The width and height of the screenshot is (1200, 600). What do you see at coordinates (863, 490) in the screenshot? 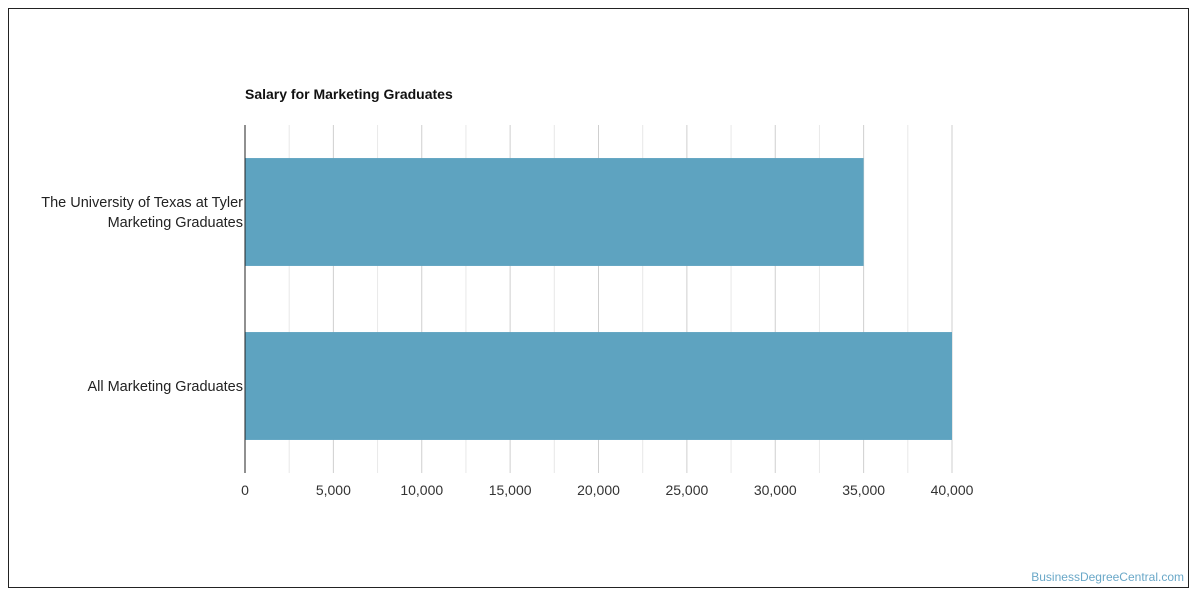
I see `x-tick-label: 35,000` at bounding box center [863, 490].